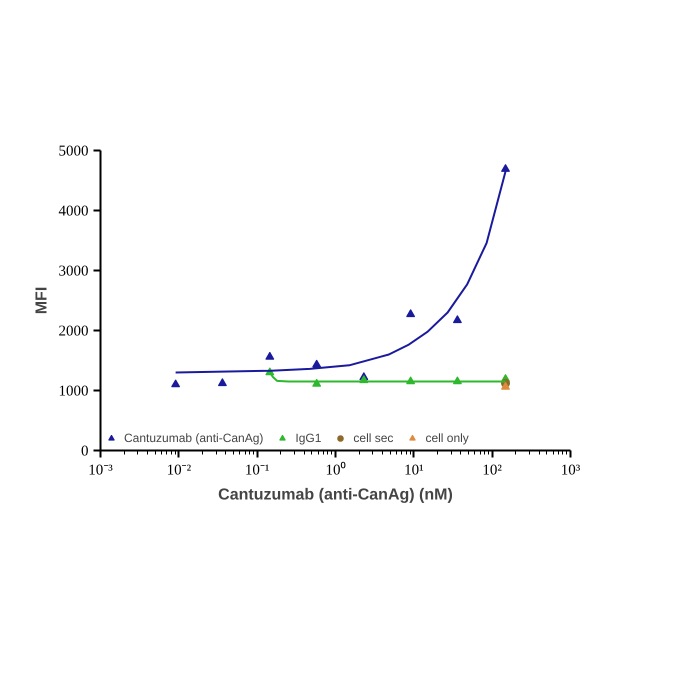  I want to click on y-tick-label: 2000, so click(73, 332).